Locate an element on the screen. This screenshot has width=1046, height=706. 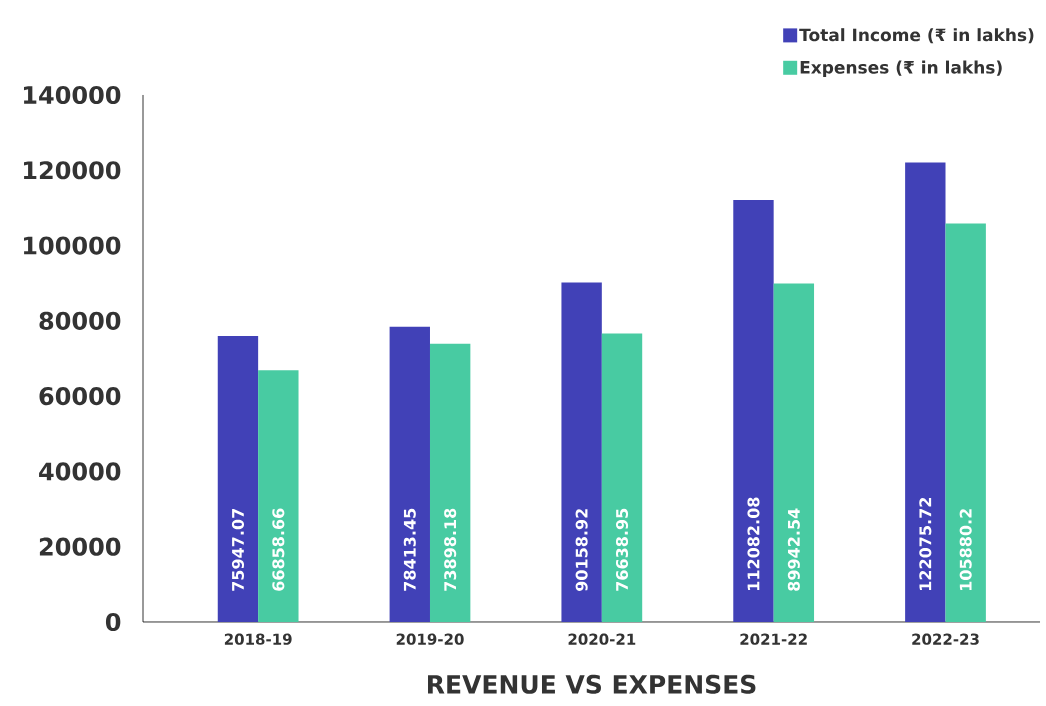
data-label: 112082.08 is located at coordinates (753, 543).